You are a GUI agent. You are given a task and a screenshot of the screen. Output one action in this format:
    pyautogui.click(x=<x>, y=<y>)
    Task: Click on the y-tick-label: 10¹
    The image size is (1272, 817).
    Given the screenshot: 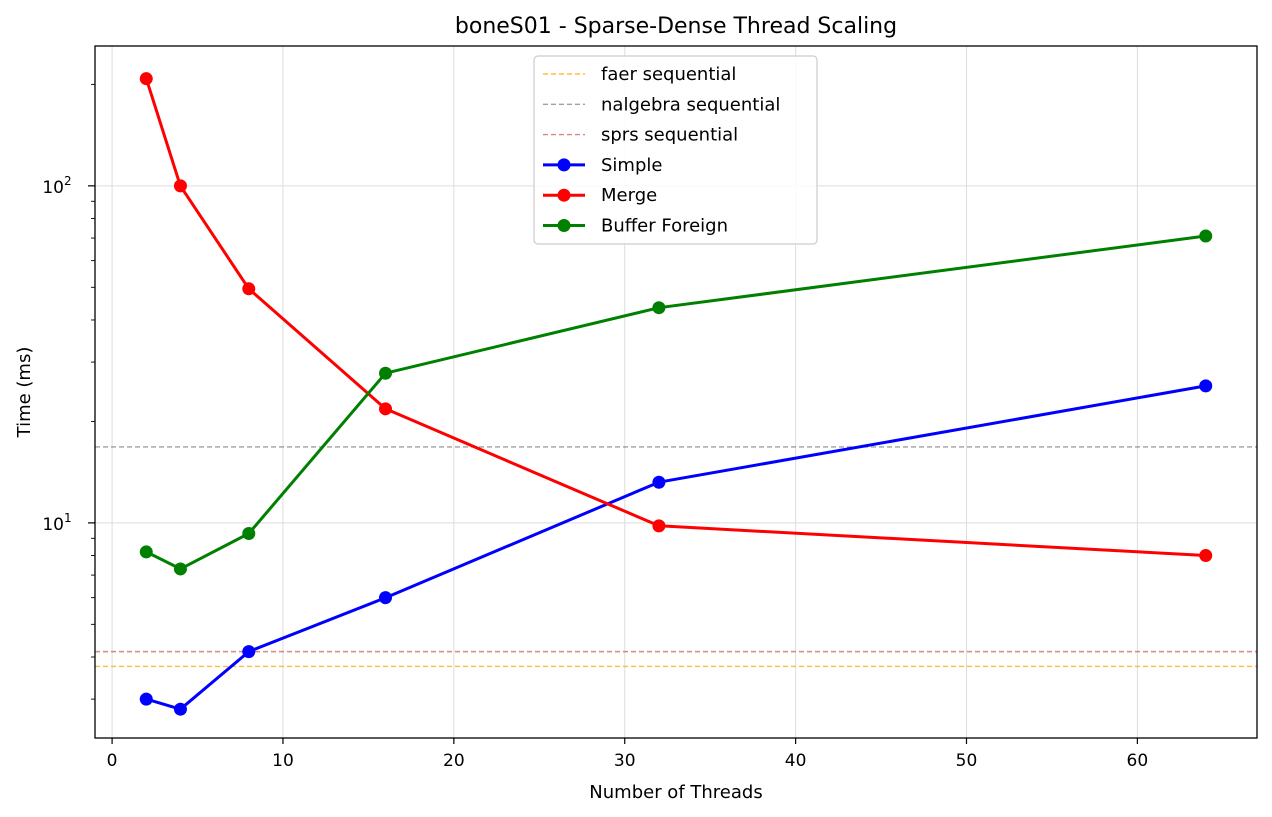 What is the action you would take?
    pyautogui.click(x=56, y=523)
    